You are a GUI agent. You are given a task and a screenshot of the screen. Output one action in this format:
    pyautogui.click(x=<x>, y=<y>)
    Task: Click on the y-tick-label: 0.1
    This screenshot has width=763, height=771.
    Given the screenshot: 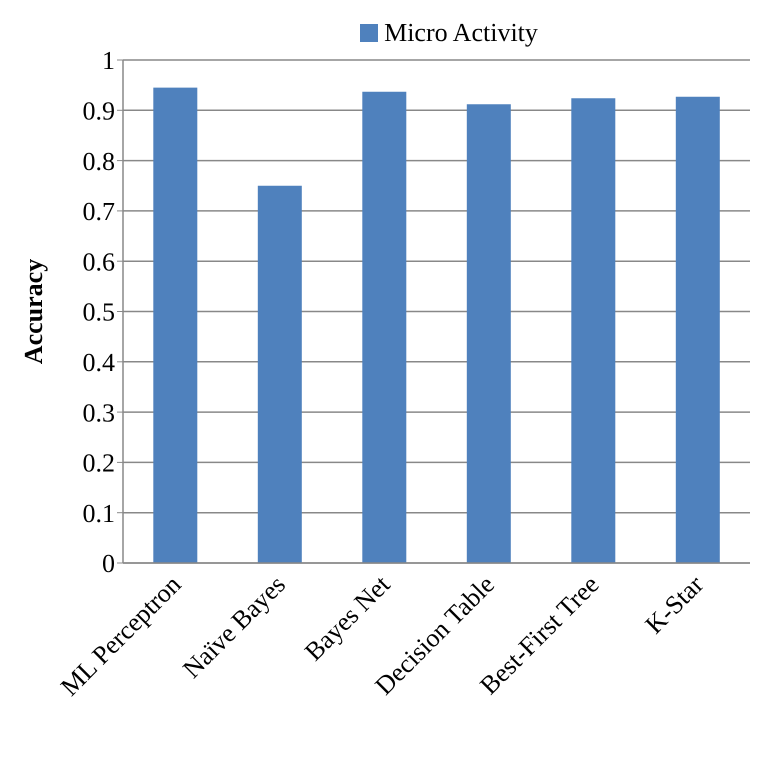 What is the action you would take?
    pyautogui.click(x=98, y=513)
    